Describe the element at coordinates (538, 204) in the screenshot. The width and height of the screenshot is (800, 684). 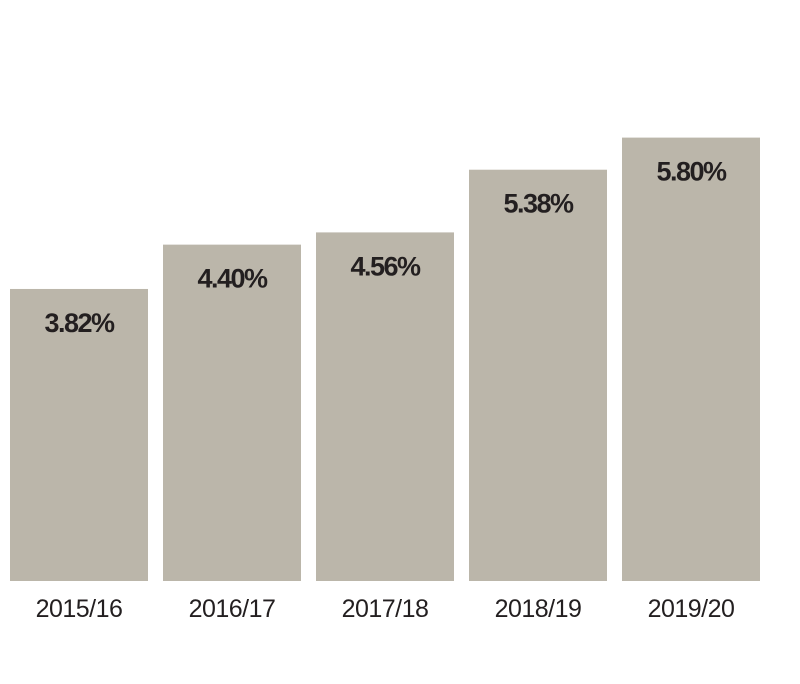
I see `bar-value-label: 5.38%` at that location.